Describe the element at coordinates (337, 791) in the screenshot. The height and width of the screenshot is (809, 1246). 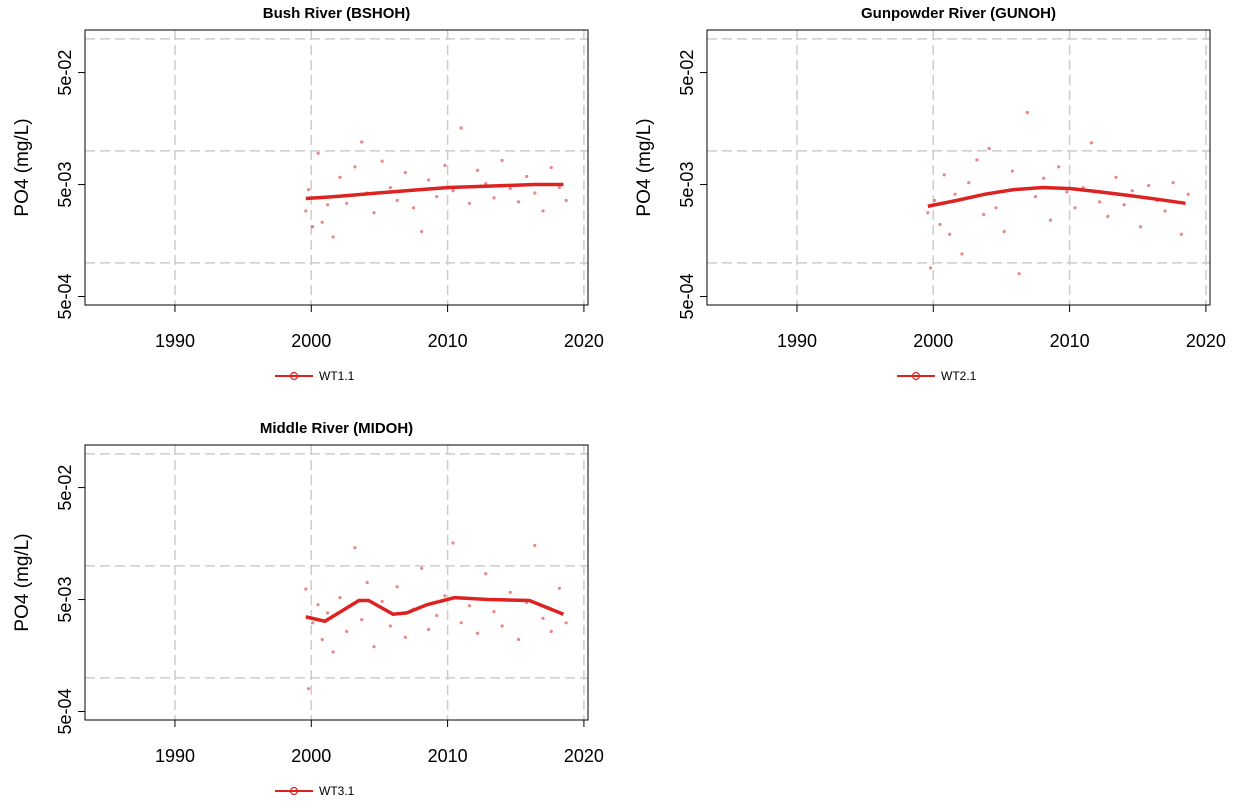
I see `legend-label: WT3.1` at that location.